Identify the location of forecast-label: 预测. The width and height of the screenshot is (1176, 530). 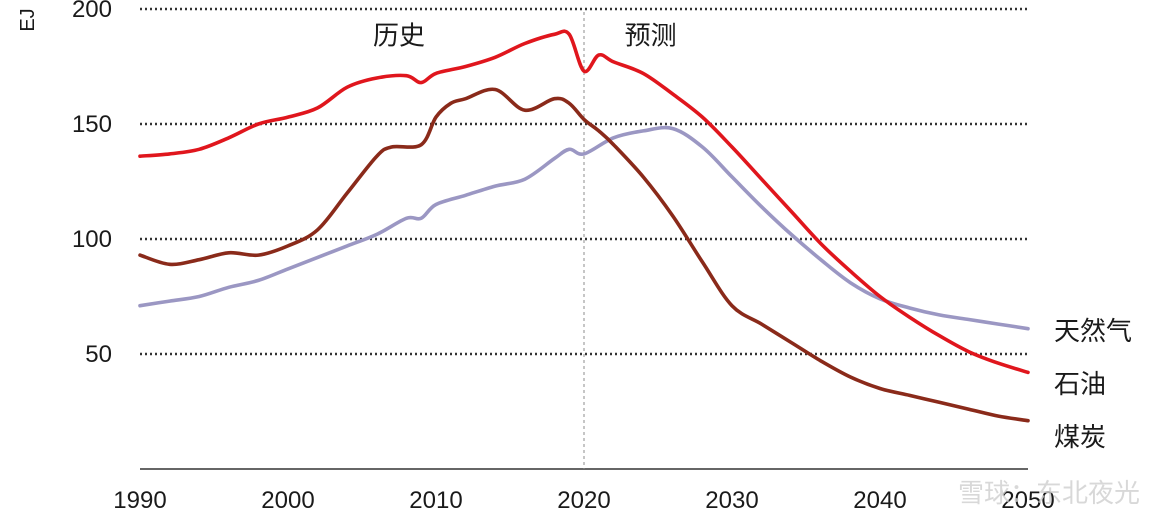
(651, 37).